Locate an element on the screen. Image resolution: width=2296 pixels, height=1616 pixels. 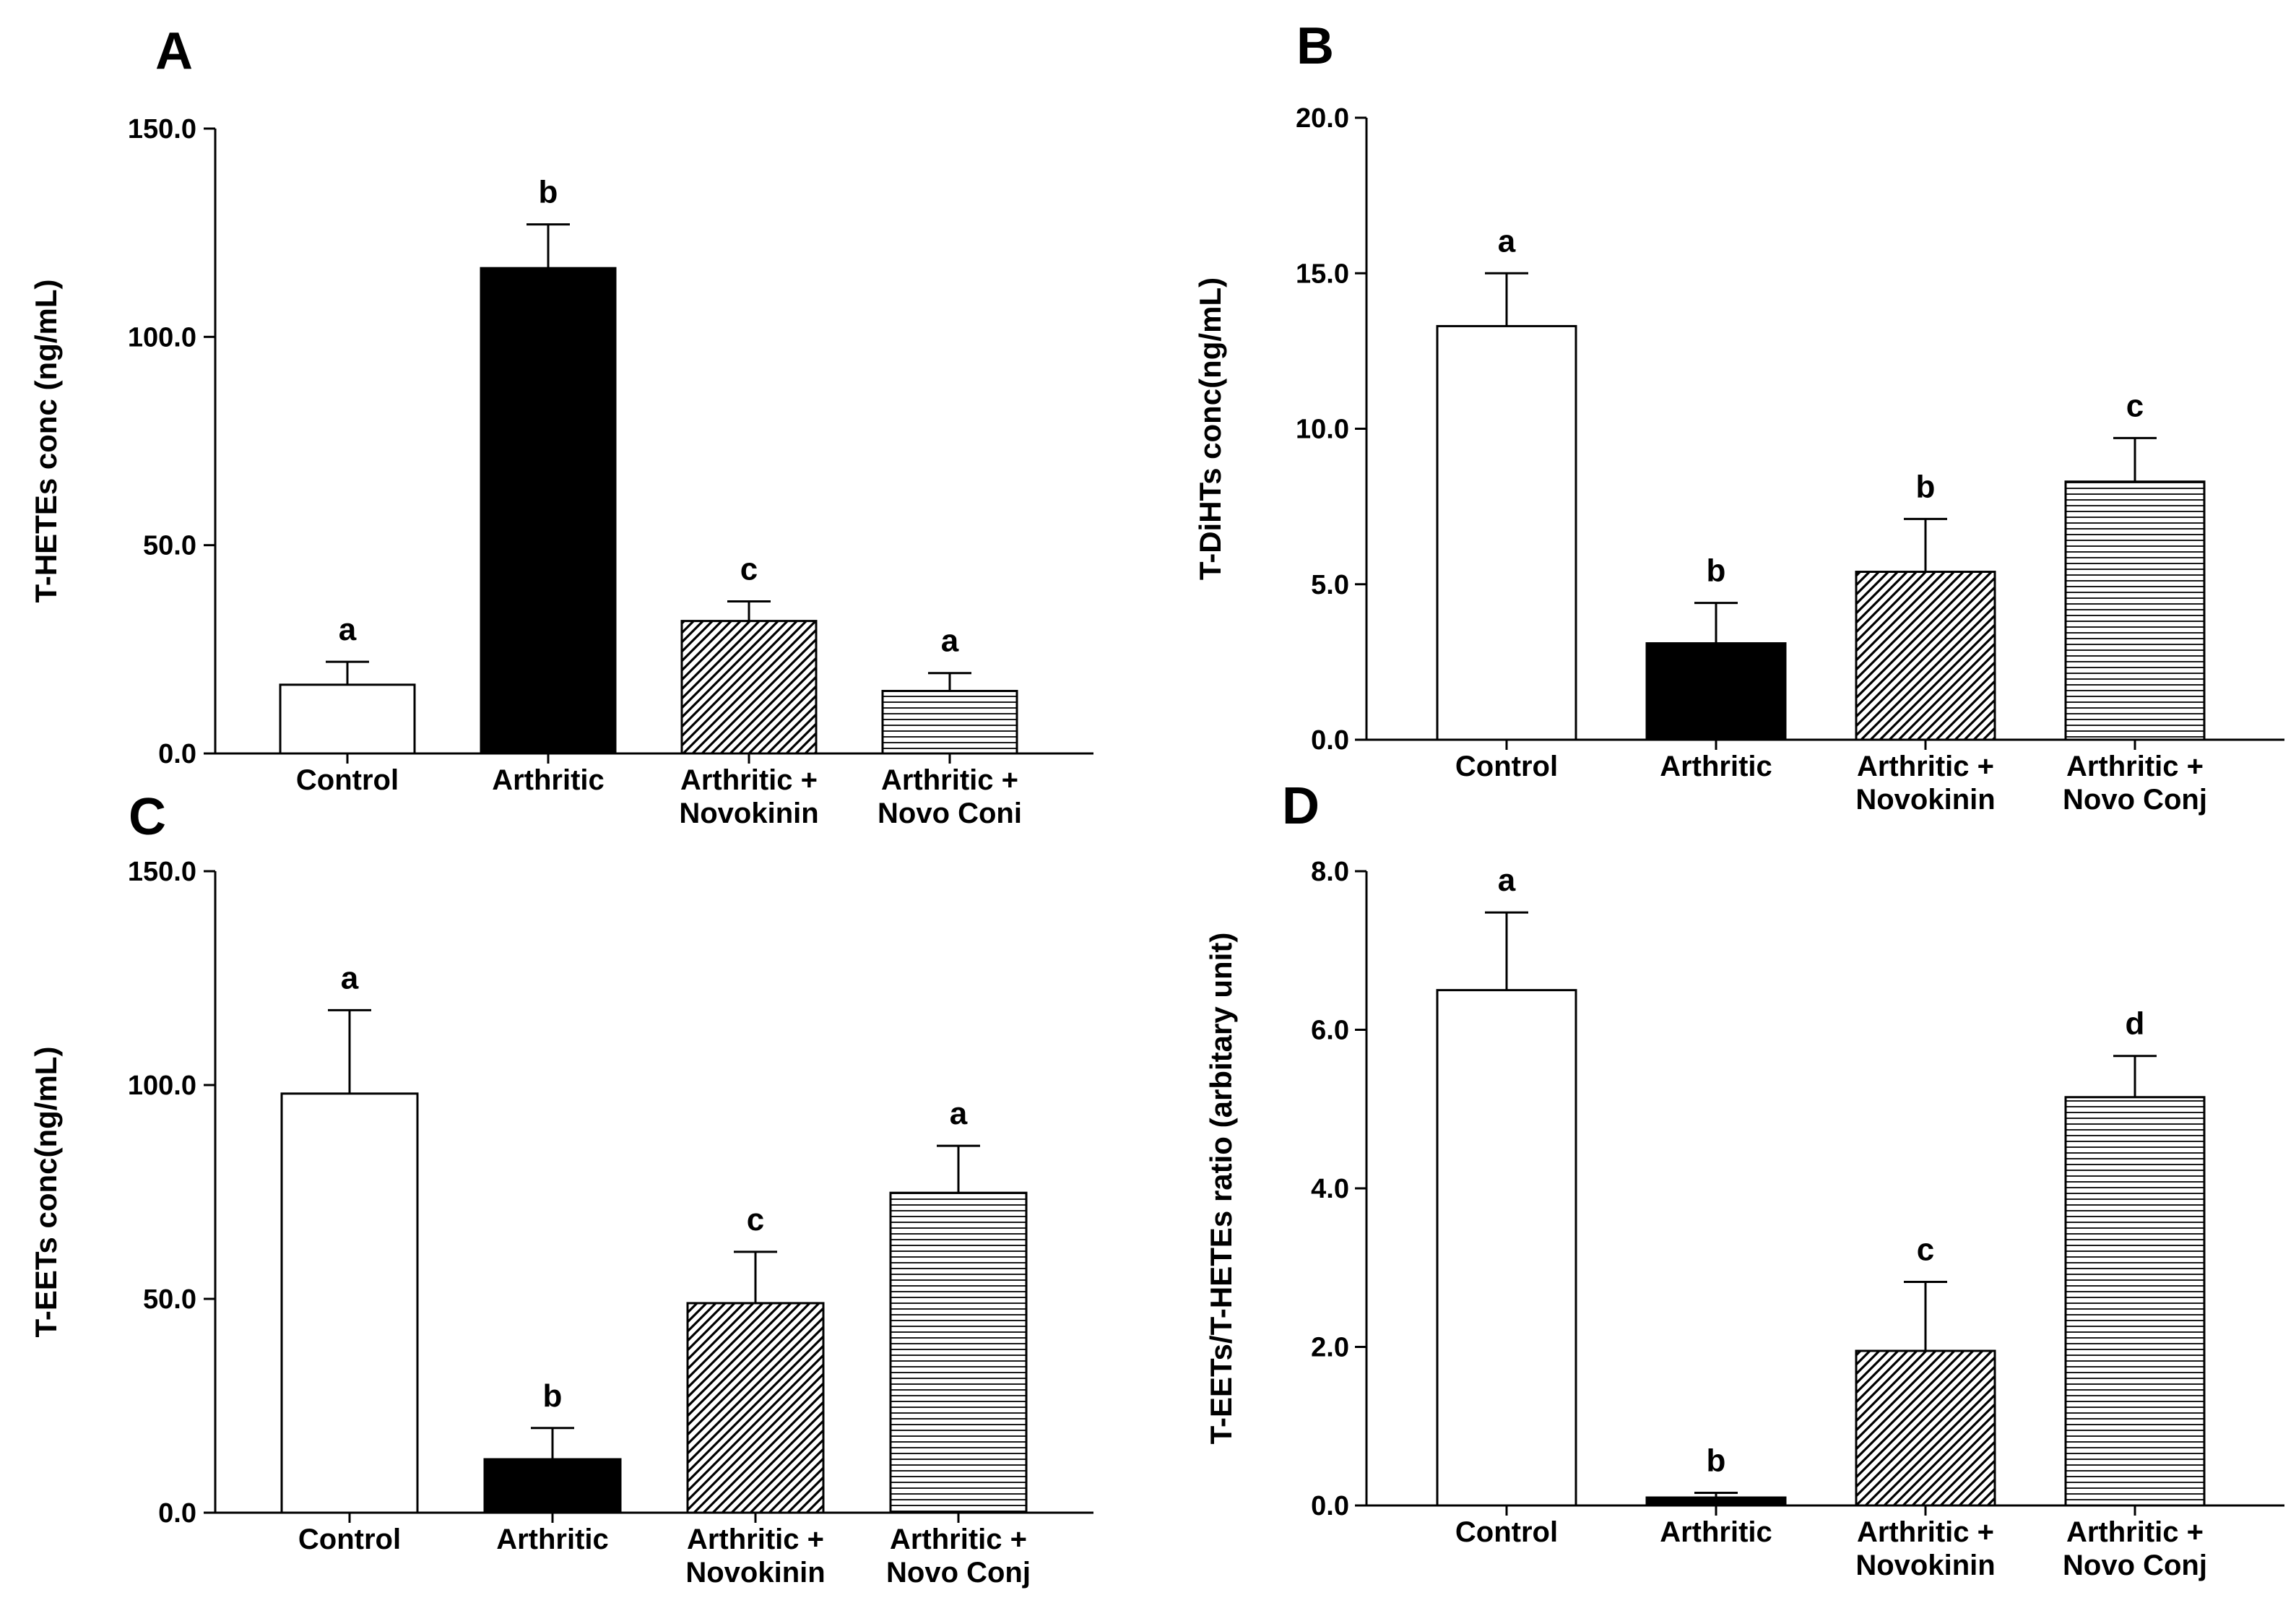
significance-label: d is located at coordinates (2135, 1024).